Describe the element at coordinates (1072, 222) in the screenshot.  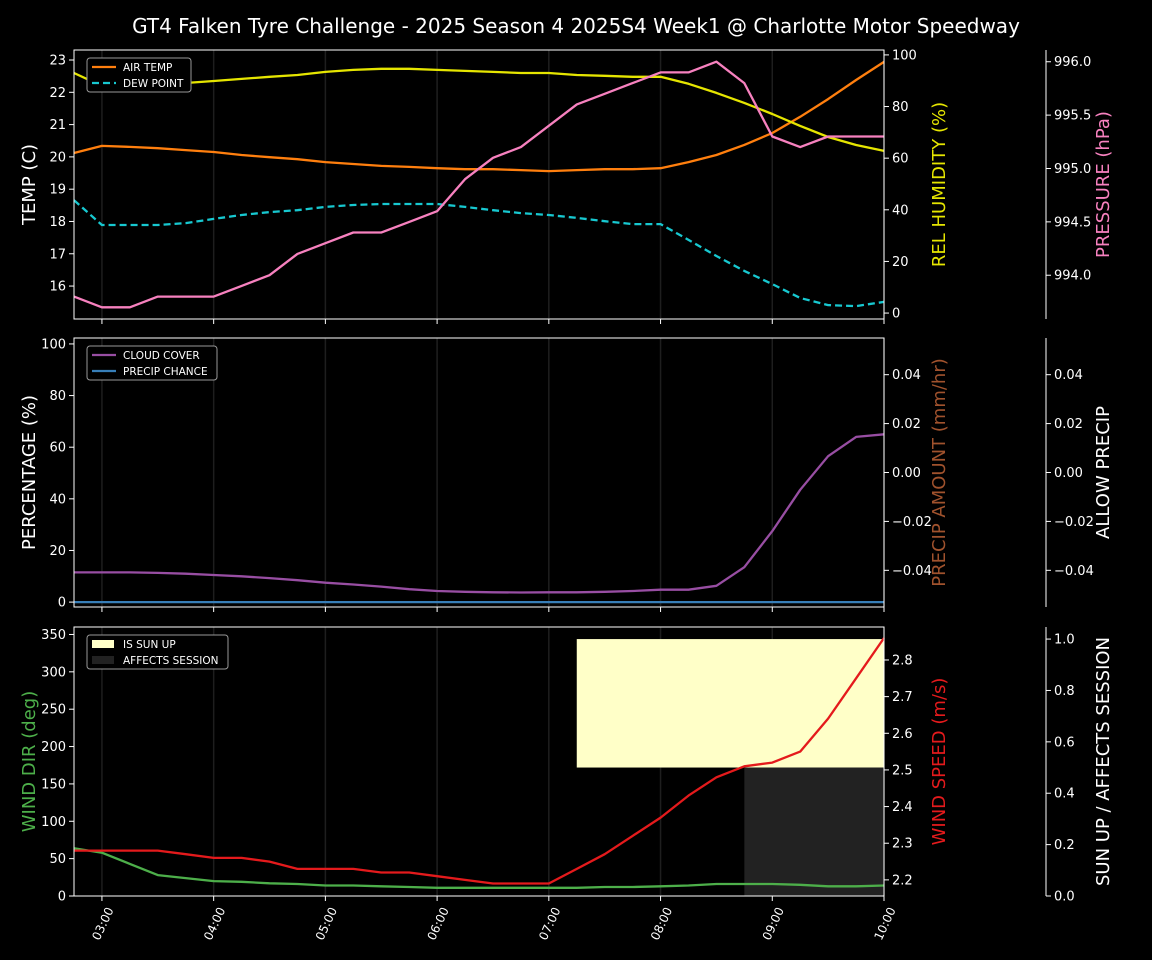
I see `y-tick-label: 994.5` at that location.